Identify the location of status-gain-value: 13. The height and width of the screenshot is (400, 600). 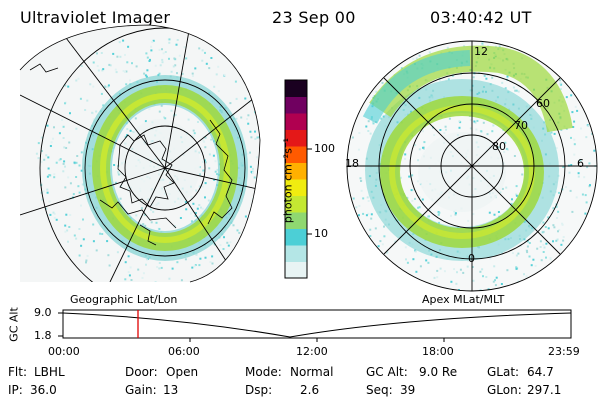
(171, 390).